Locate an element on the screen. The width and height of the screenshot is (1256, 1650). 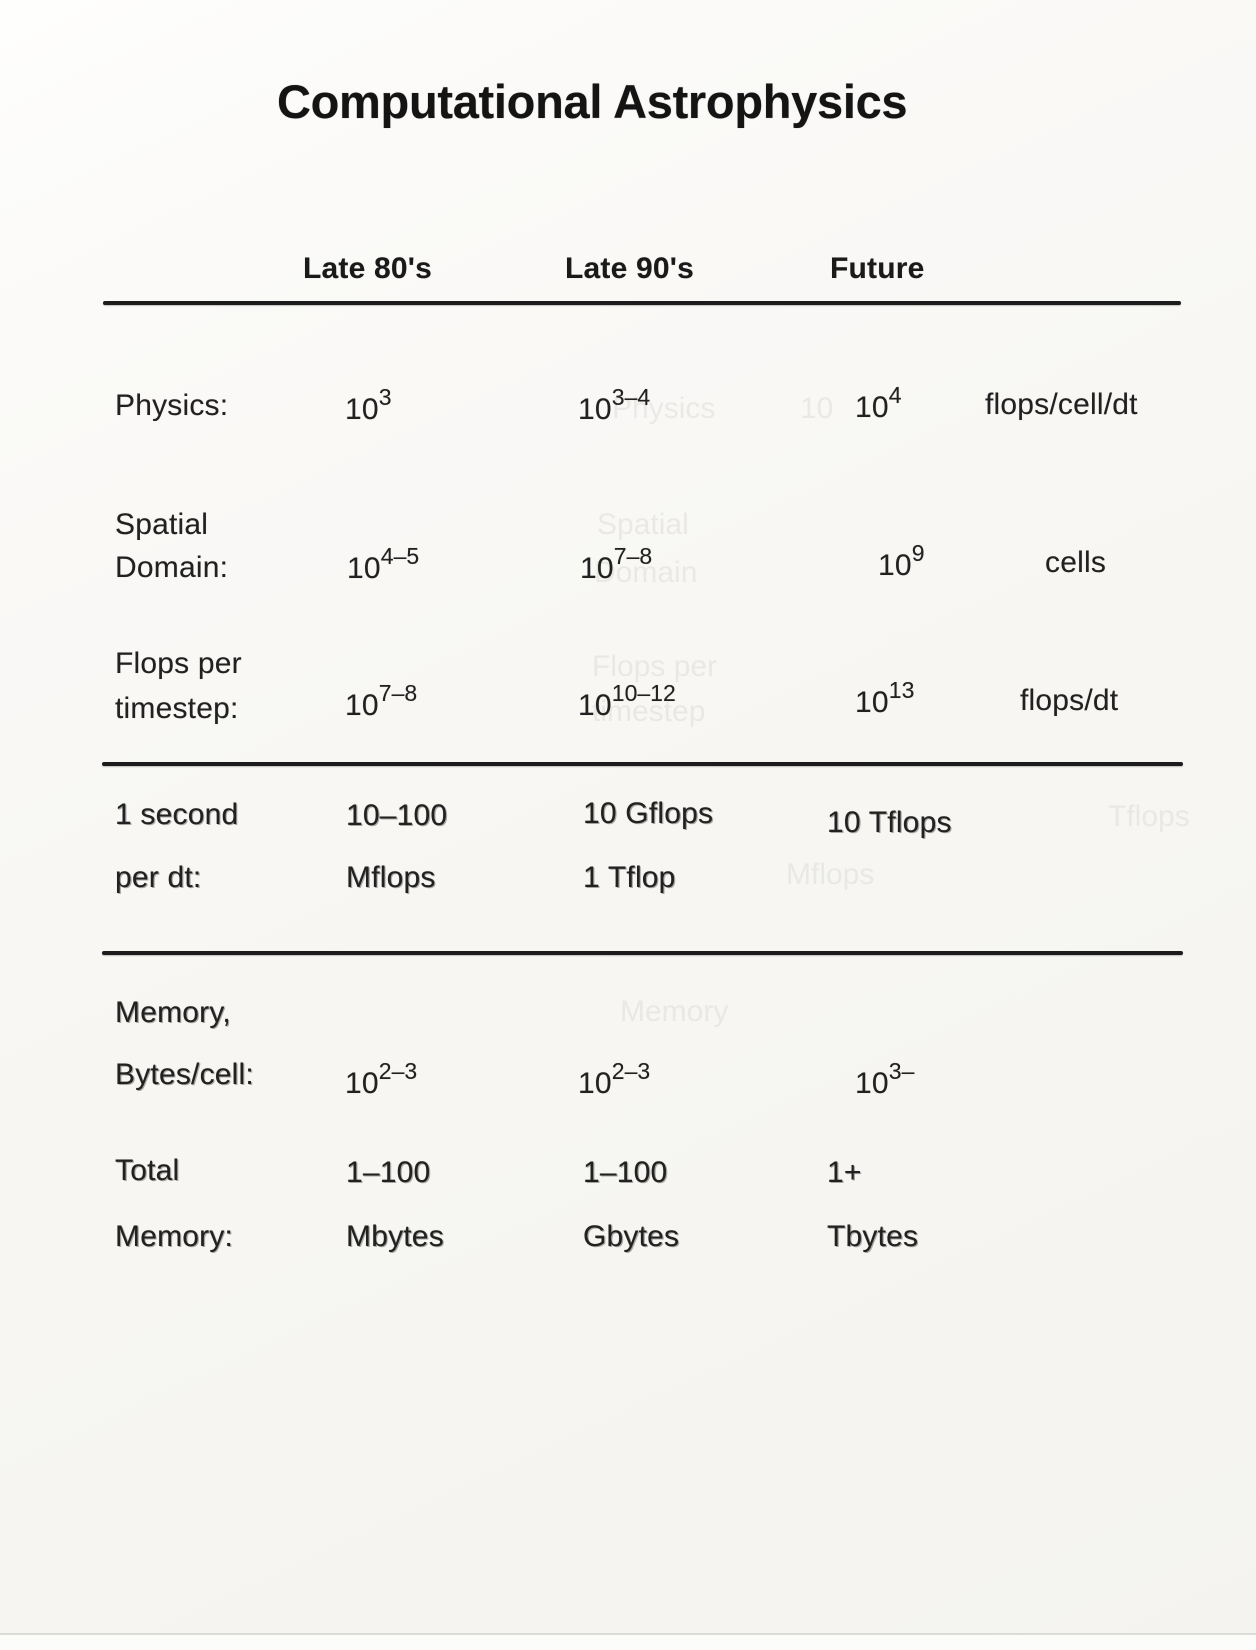
column-header-late-80s: Late 80's is located at coordinates (368, 268).